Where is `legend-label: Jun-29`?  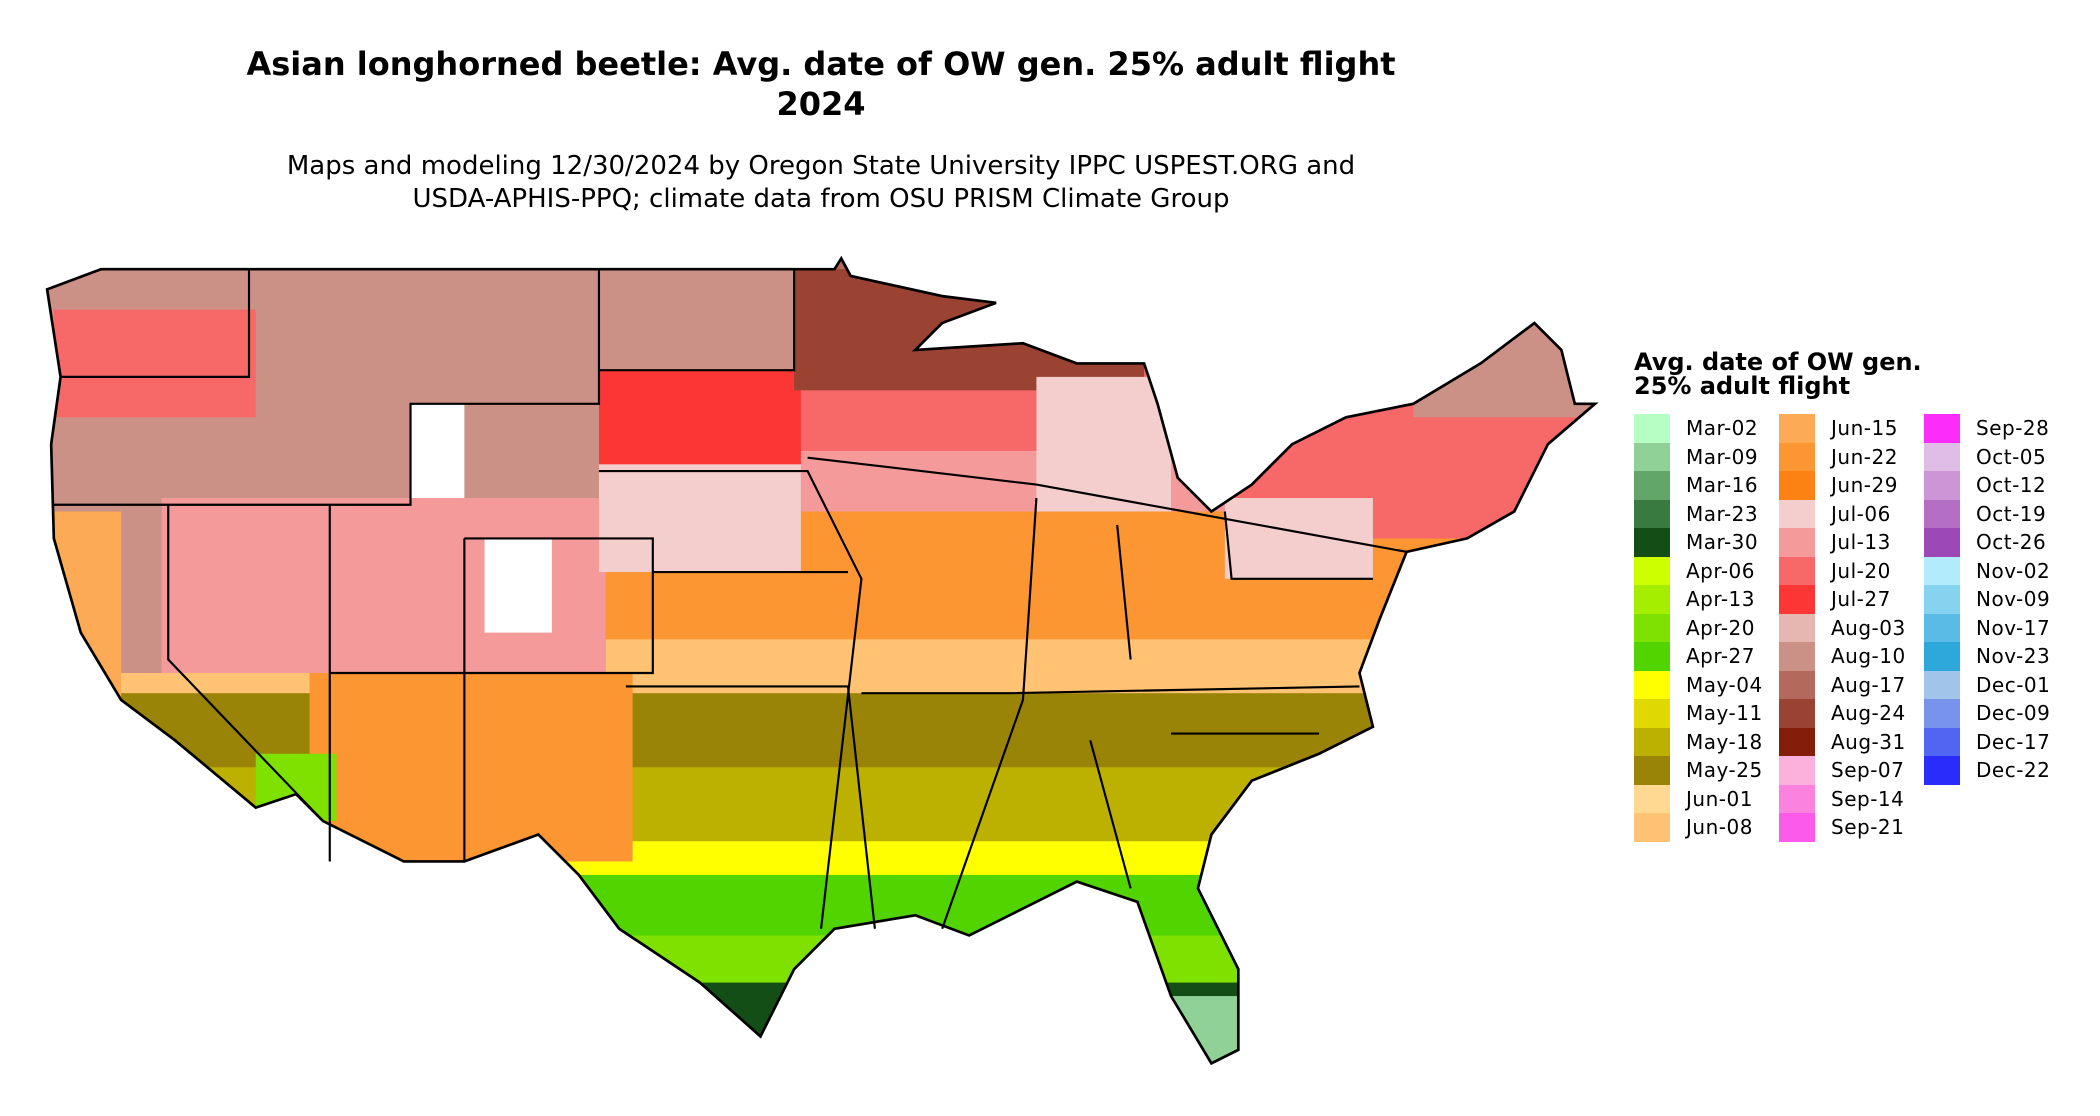
legend-label: Jun-29 is located at coordinates (1864, 485).